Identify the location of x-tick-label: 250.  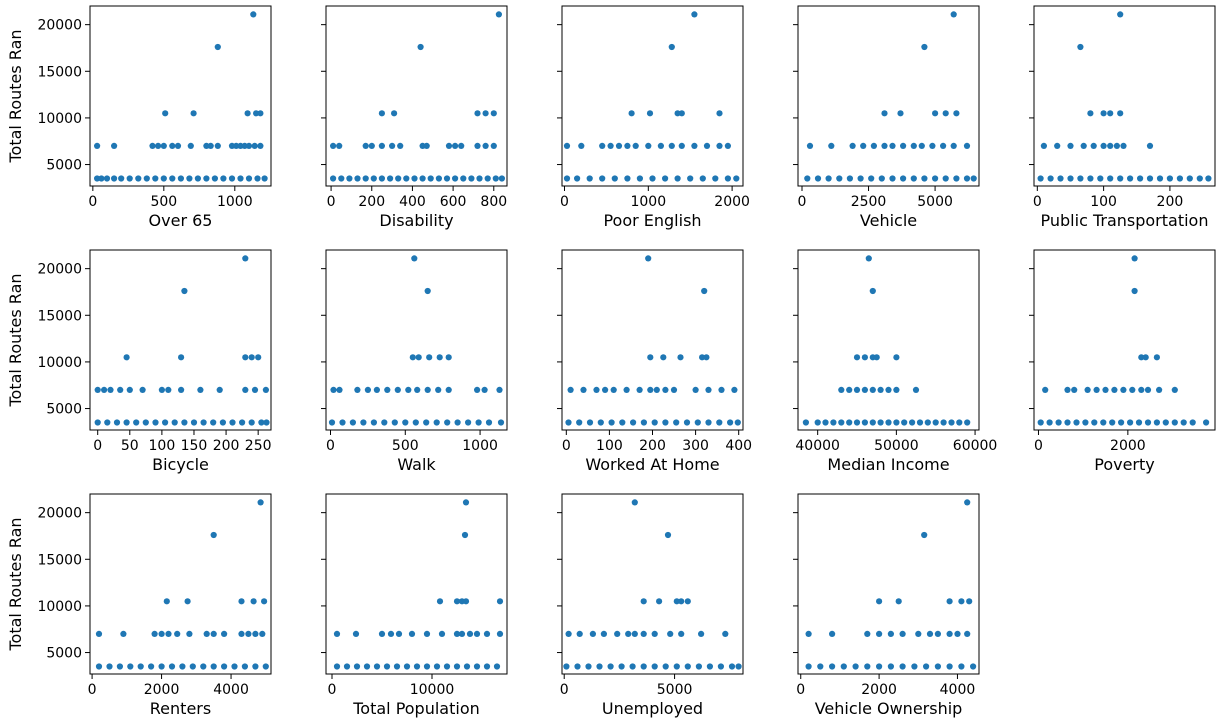
(258, 446).